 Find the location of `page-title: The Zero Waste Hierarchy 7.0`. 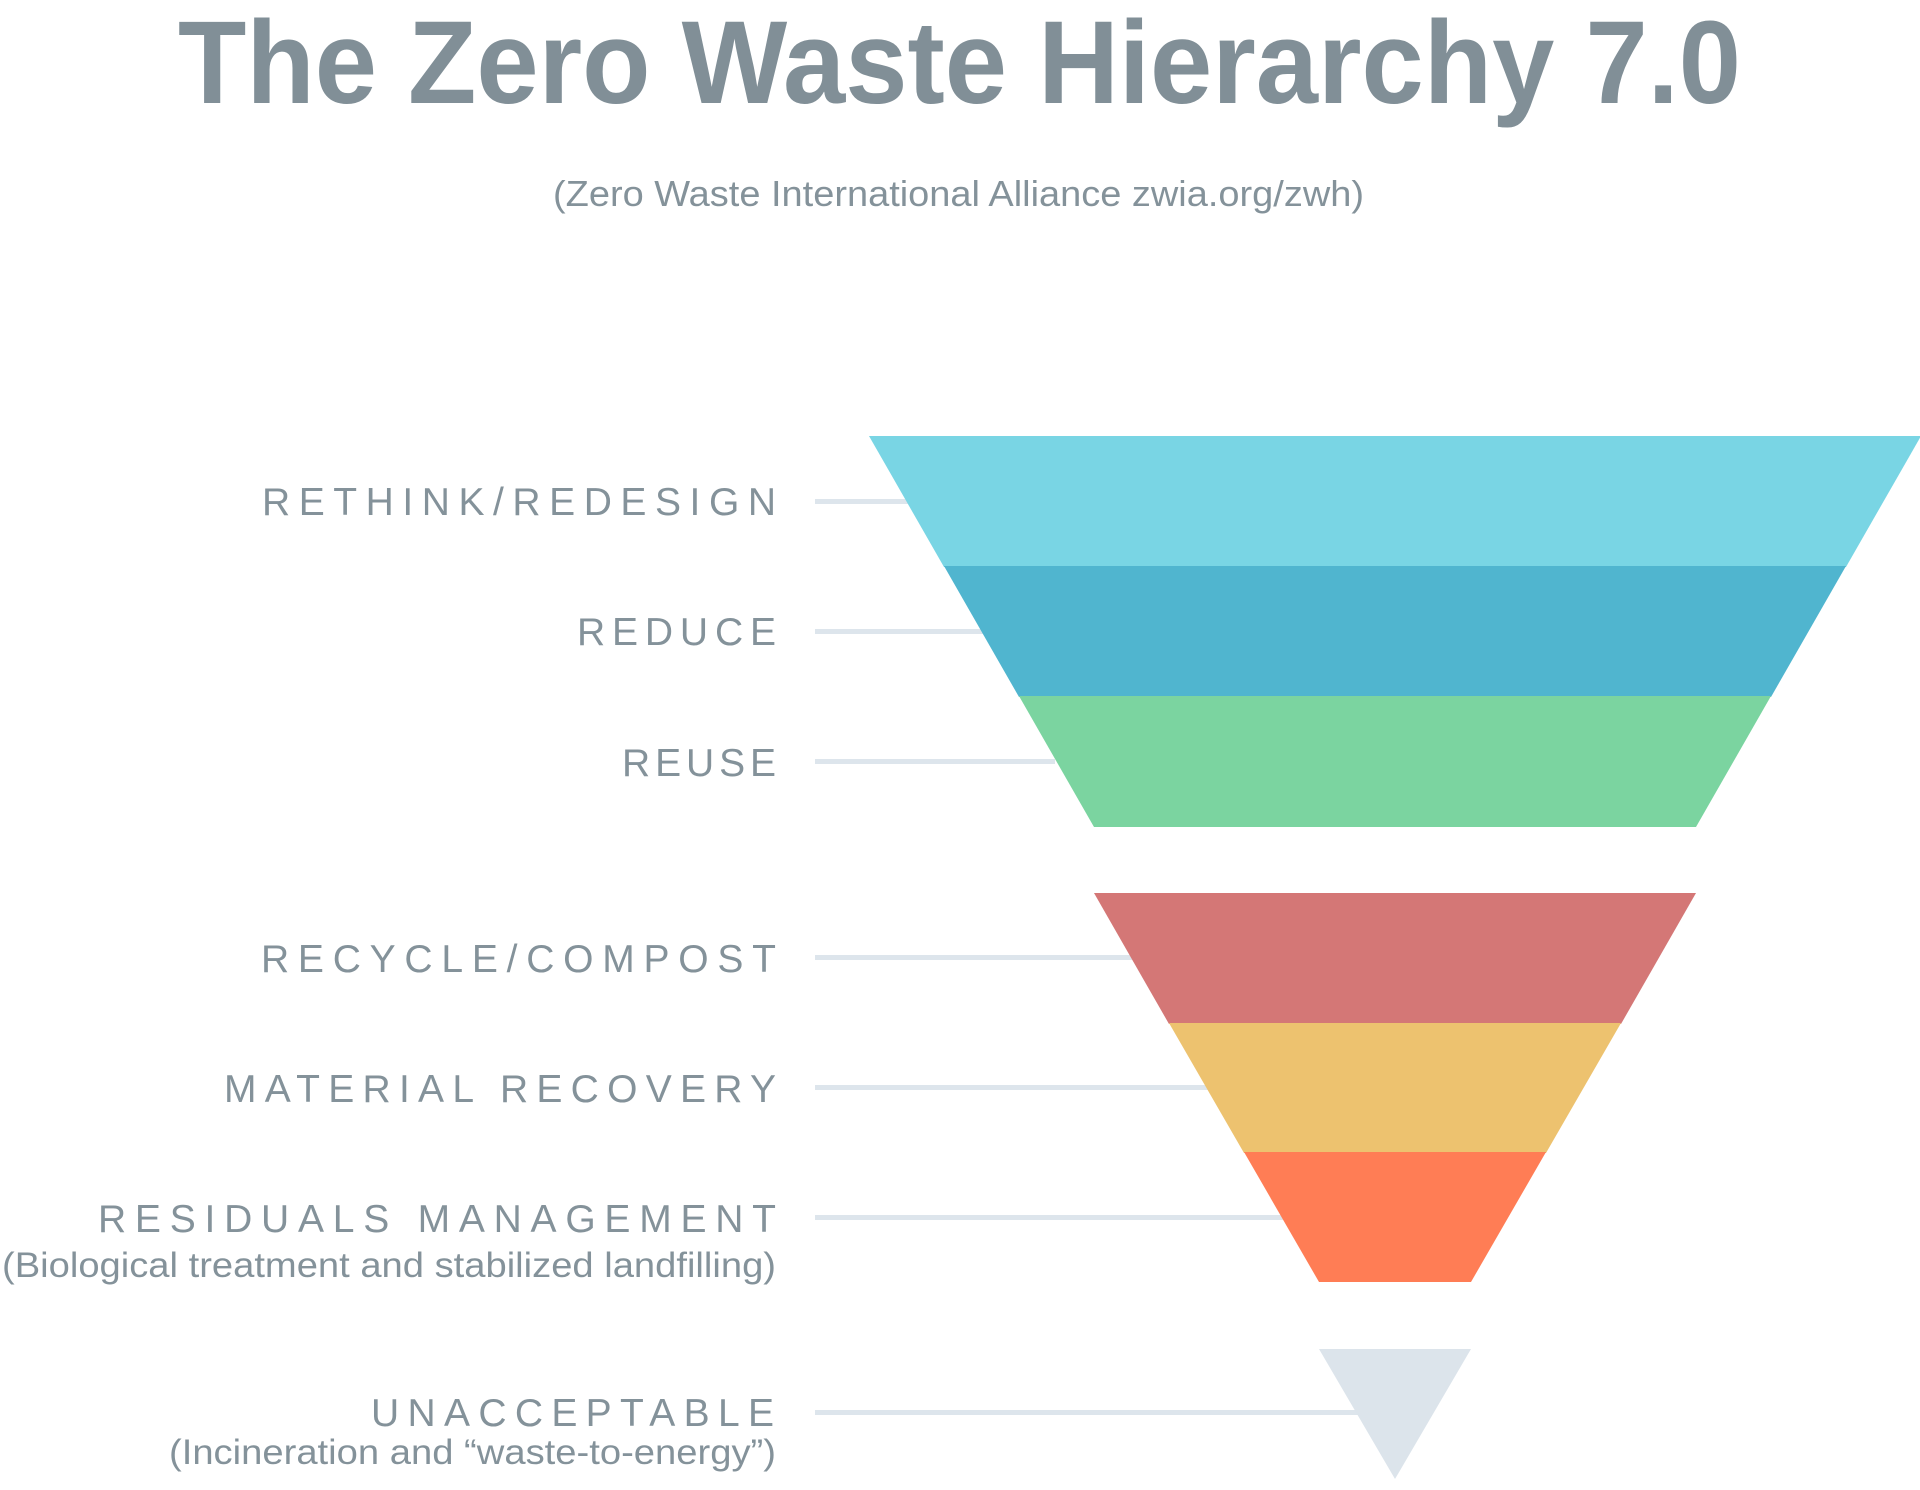

page-title: The Zero Waste Hierarchy 7.0 is located at coordinates (959, 64).